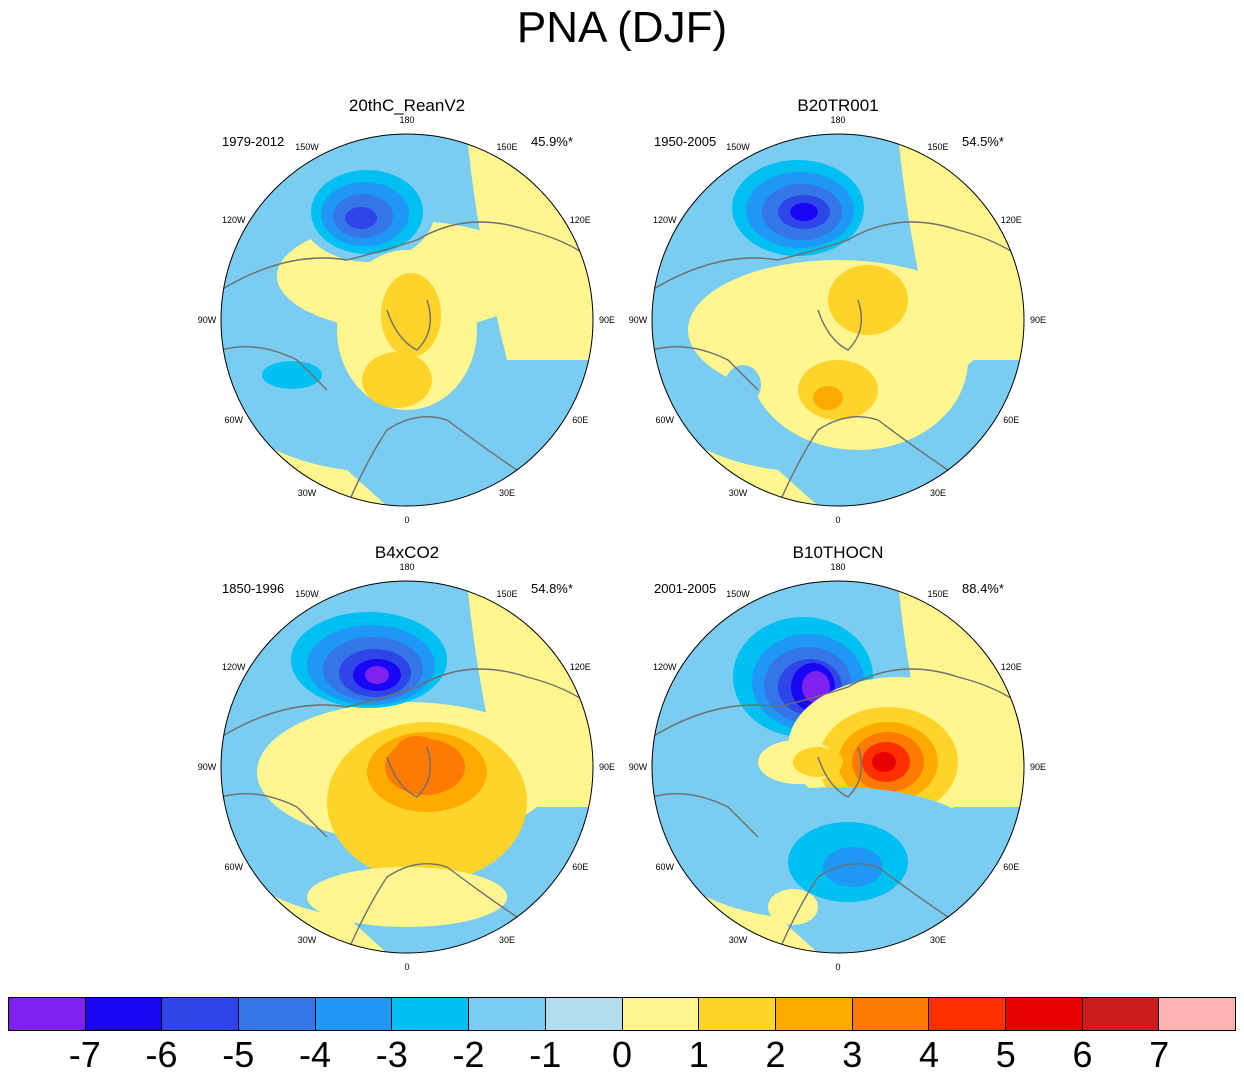  Describe the element at coordinates (852, 1054) in the screenshot. I see `colorbar-label: 3` at that location.